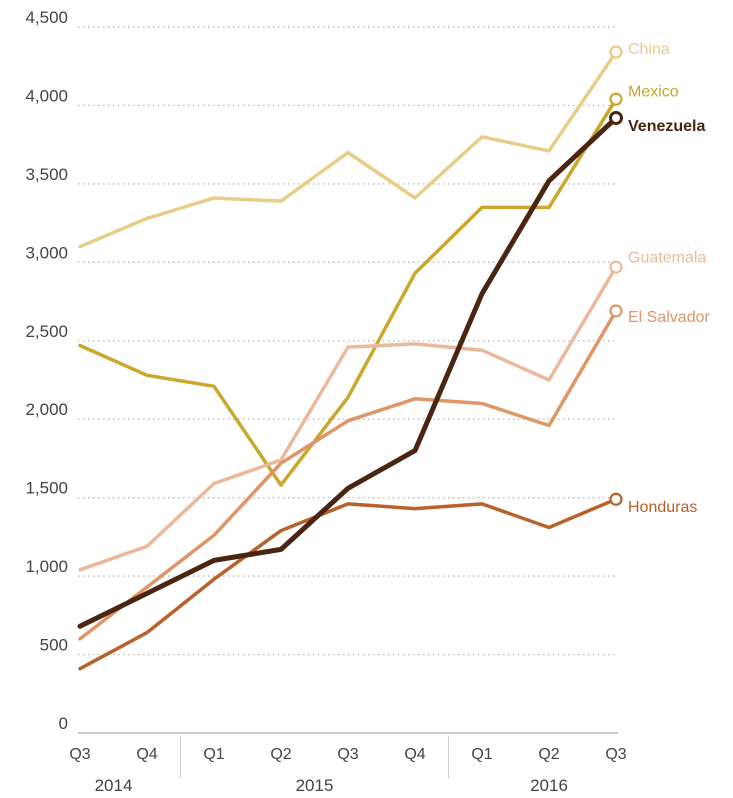  Describe the element at coordinates (46, 488) in the screenshot. I see `y-tick-label: 1,500` at that location.